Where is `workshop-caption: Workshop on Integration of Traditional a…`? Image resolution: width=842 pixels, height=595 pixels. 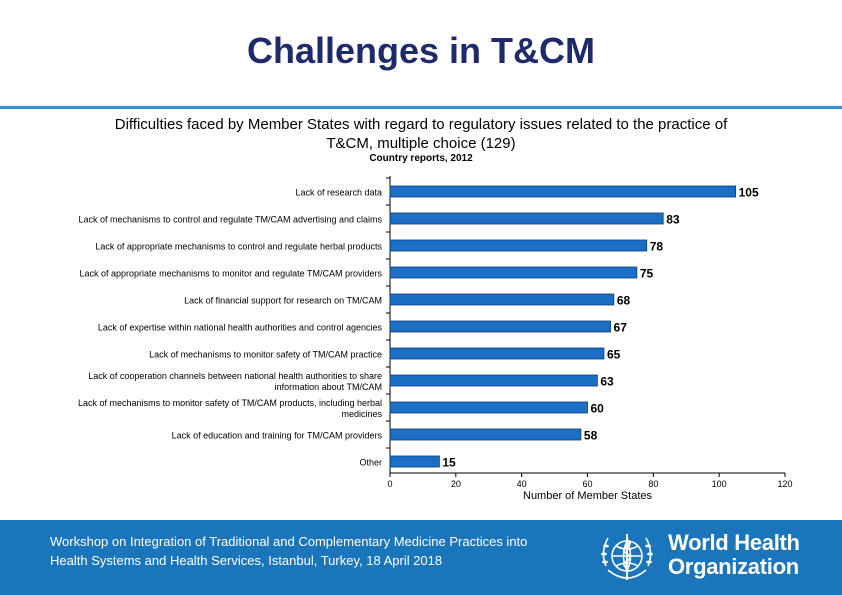
workshop-caption: Workshop on Integration of Traditional a… is located at coordinates (289, 551).